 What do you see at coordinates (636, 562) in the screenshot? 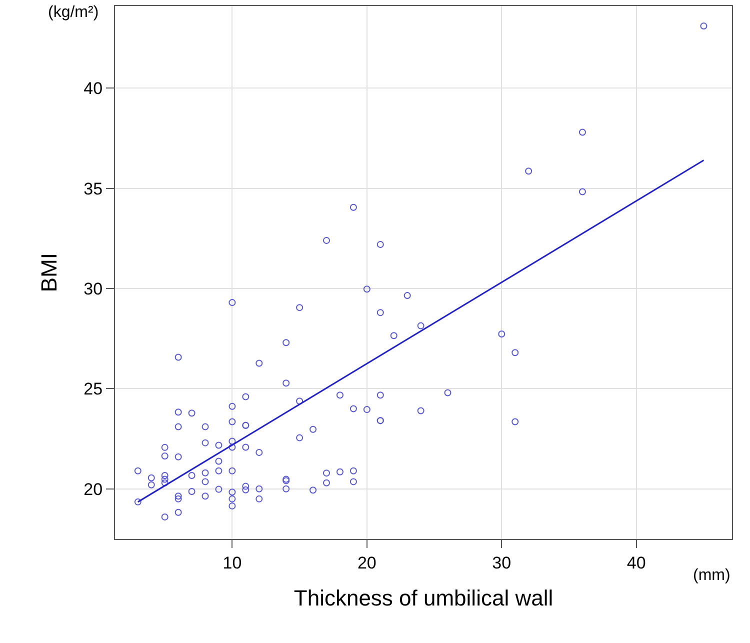
I see `x-tick-label: 40` at bounding box center [636, 562].